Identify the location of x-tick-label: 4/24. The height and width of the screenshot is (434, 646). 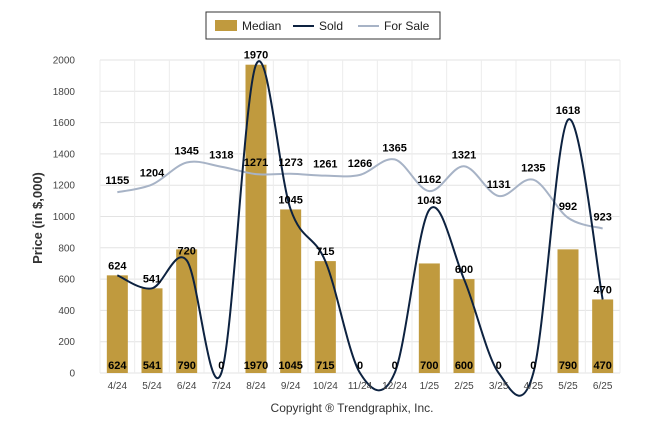
(118, 386).